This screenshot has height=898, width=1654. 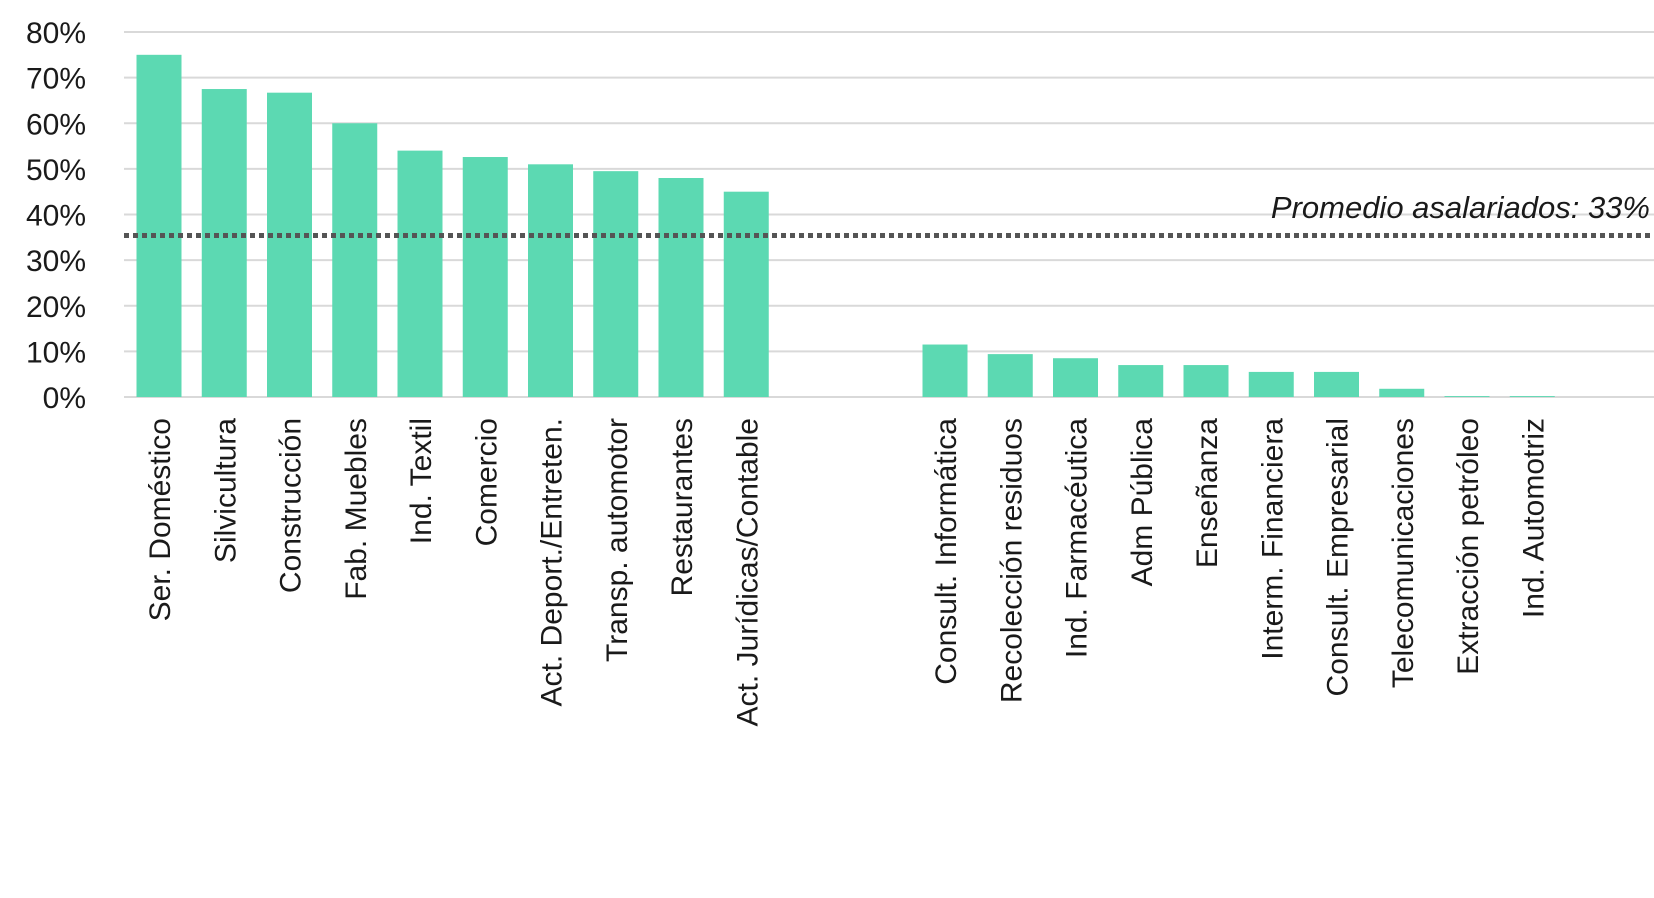 What do you see at coordinates (56, 124) in the screenshot?
I see `y-tick-label: 60%` at bounding box center [56, 124].